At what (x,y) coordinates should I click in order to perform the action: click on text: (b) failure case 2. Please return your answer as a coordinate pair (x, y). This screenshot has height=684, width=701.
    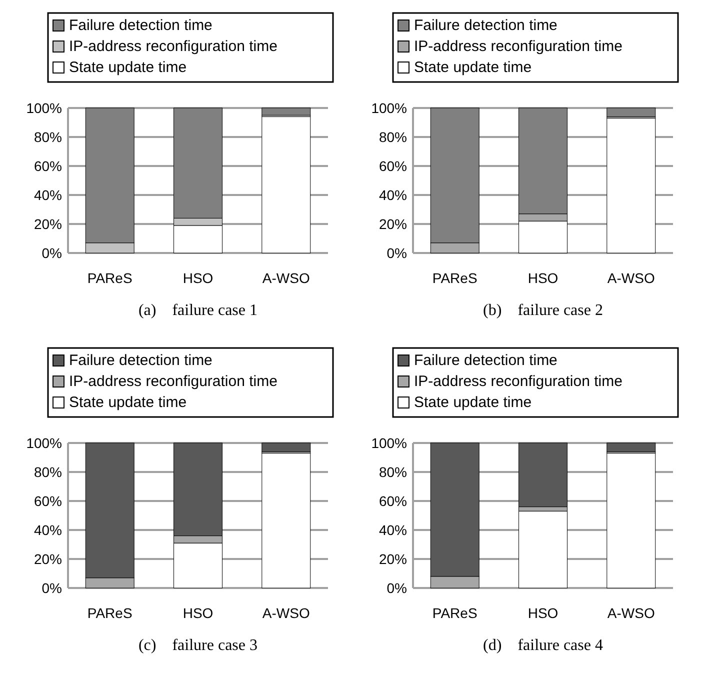
    Looking at the image, I should click on (543, 310).